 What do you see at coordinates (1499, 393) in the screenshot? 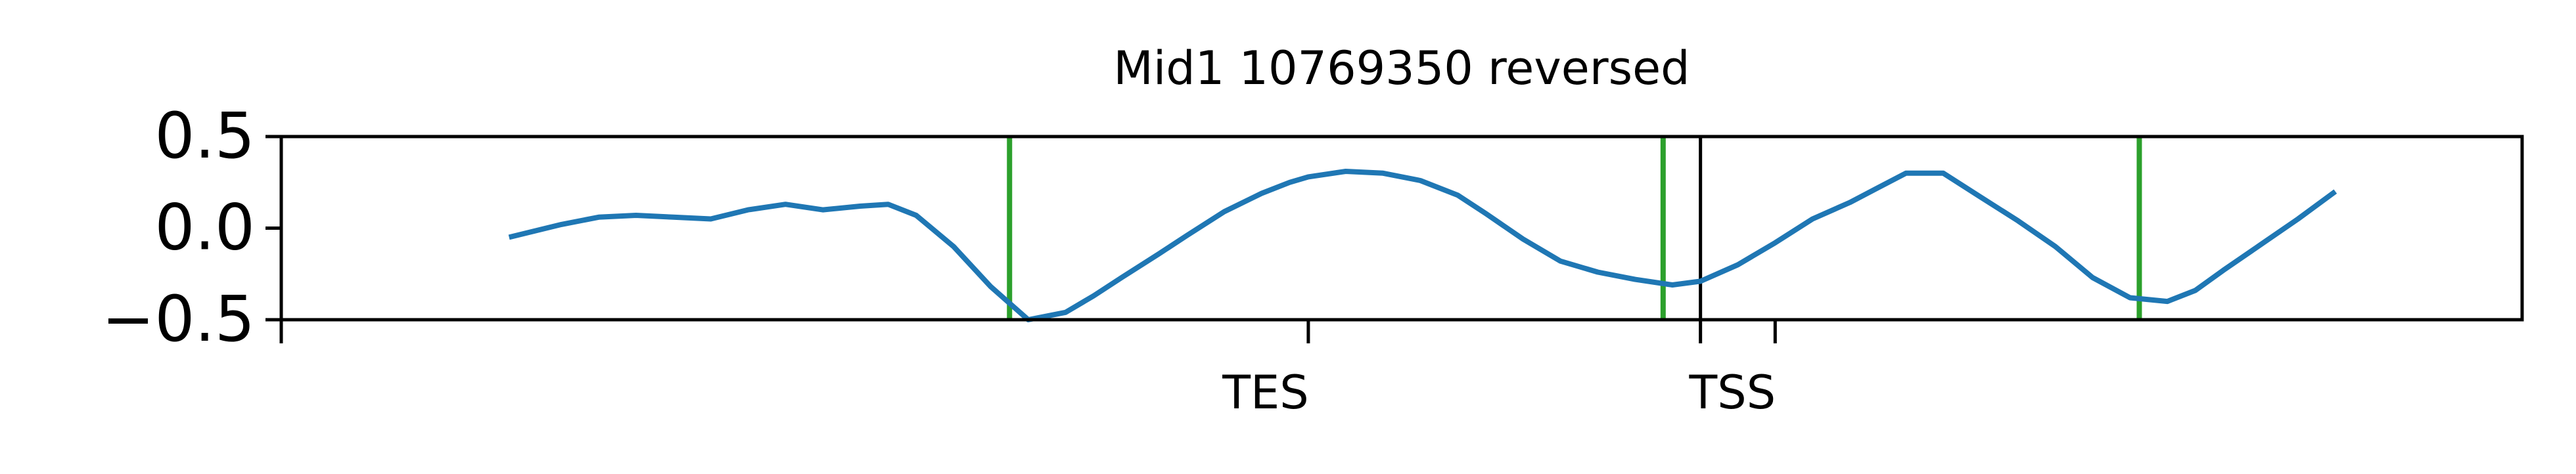
I see `annotations: TES TSS` at bounding box center [1499, 393].